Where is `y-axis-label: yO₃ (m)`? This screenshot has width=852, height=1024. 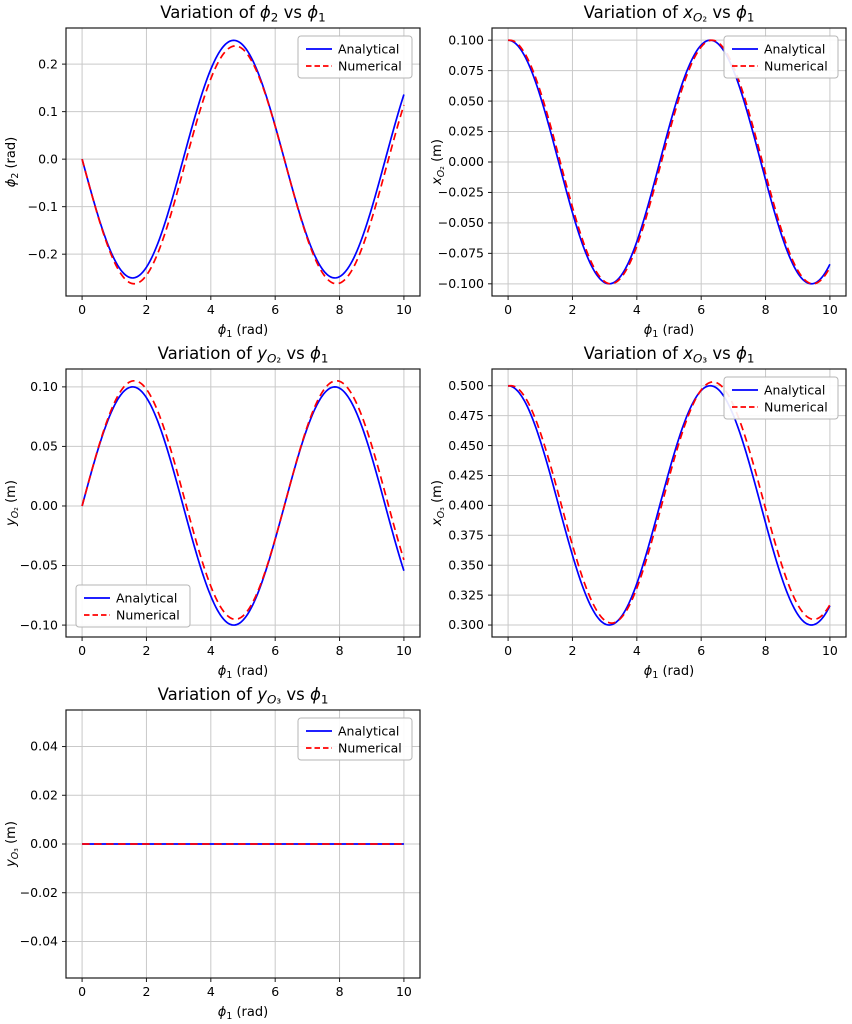 y-axis-label: yO₃ (m) is located at coordinates (12, 844).